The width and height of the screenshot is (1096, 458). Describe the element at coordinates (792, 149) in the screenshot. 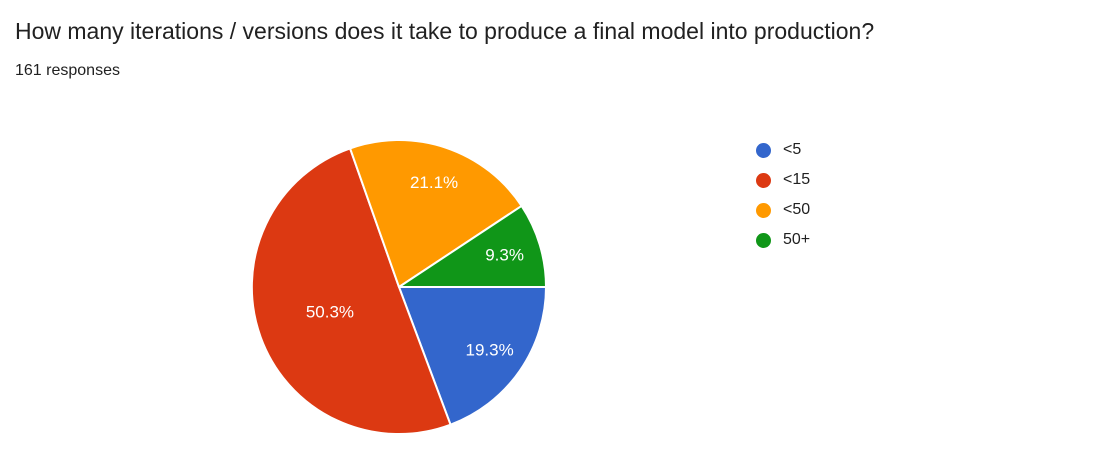

I see `legend-label: <5` at that location.